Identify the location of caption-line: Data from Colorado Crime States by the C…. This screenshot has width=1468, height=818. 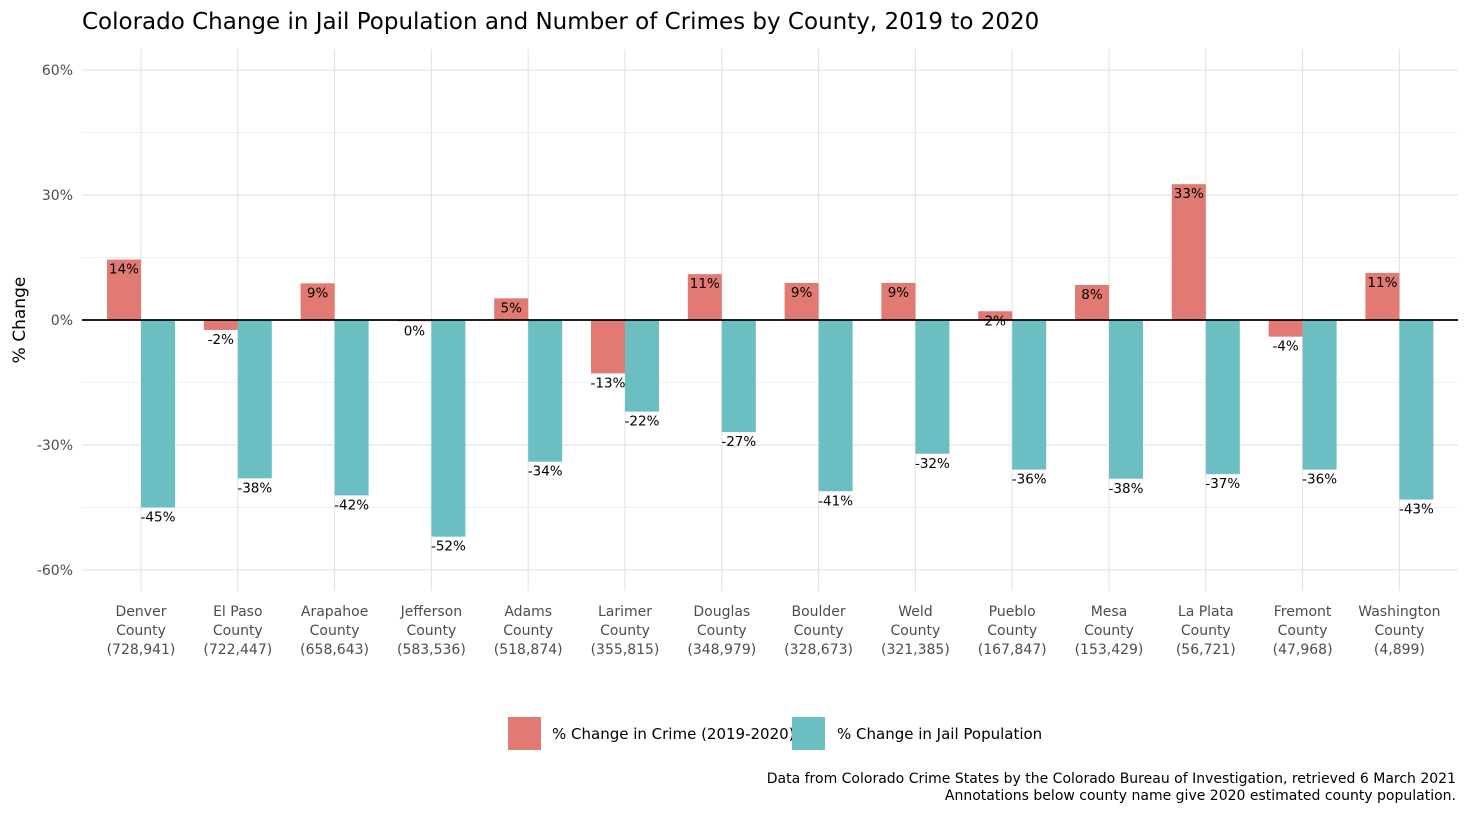
(1111, 779).